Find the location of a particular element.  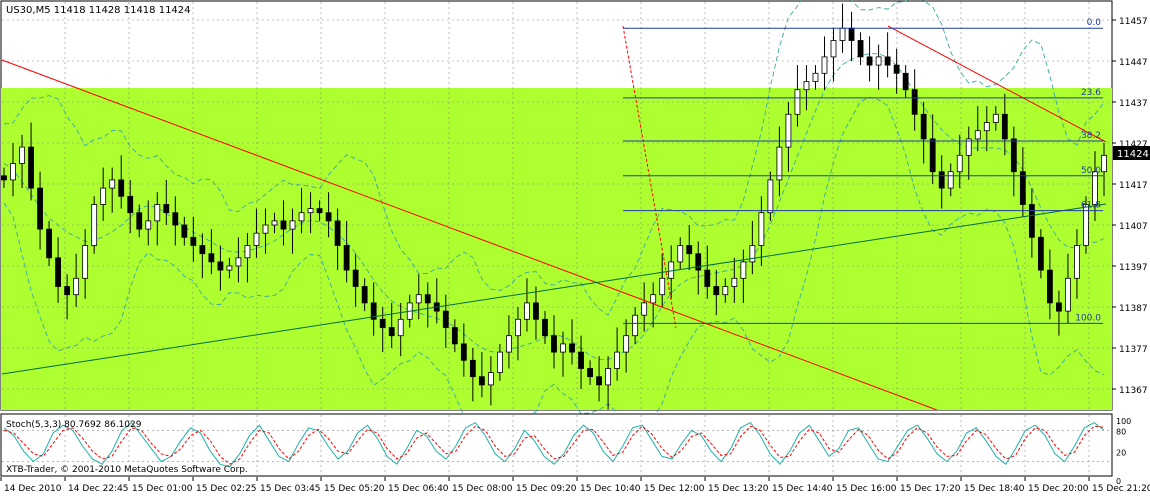

time-tick-label: 15 Dec 01:00 is located at coordinates (162, 489).